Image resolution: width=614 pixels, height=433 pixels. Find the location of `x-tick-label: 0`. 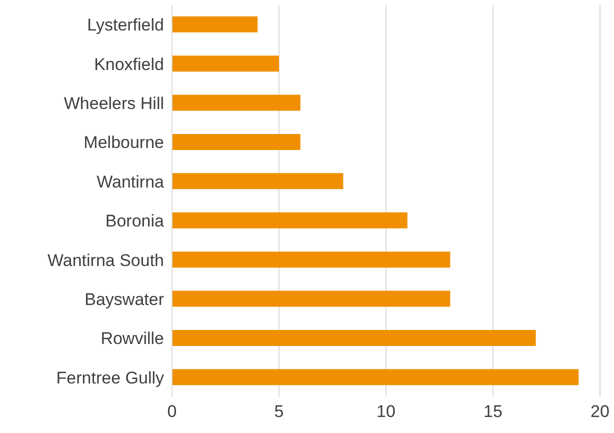

x-tick-label: 0 is located at coordinates (172, 412).